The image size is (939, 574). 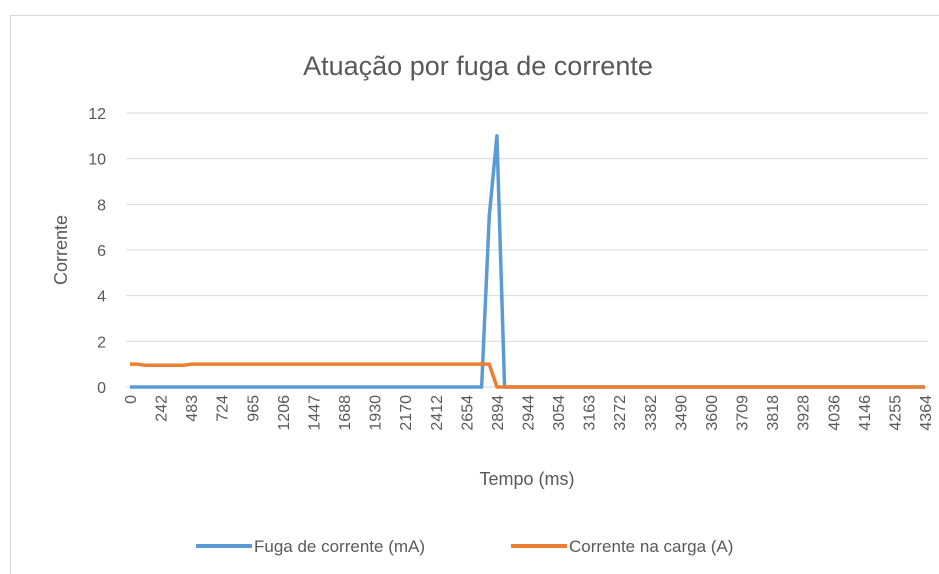 What do you see at coordinates (478, 66) in the screenshot?
I see `chart-title: Atuação por fuga de corrente` at bounding box center [478, 66].